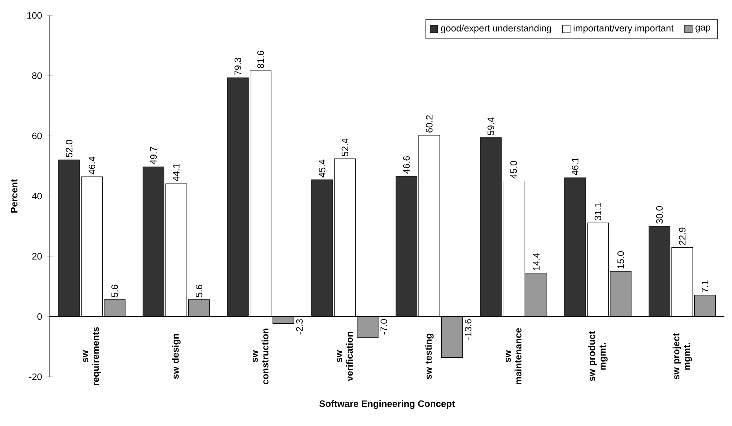 The width and height of the screenshot is (732, 426). What do you see at coordinates (345, 357) in the screenshot?
I see `x-tick-label: sw verification` at bounding box center [345, 357].